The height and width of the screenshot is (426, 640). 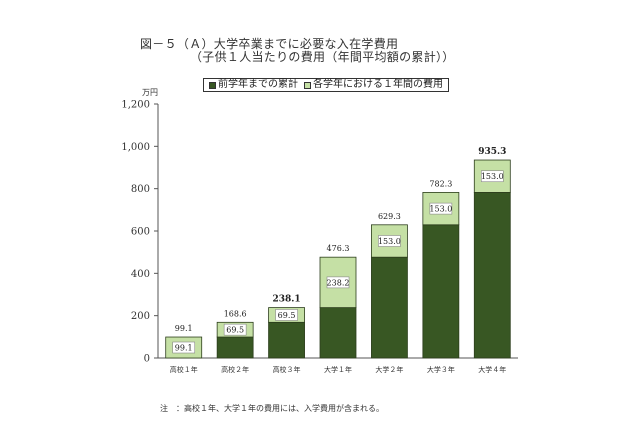 What do you see at coordinates (492, 369) in the screenshot?
I see `x-category-label: 大学４年` at bounding box center [492, 369].